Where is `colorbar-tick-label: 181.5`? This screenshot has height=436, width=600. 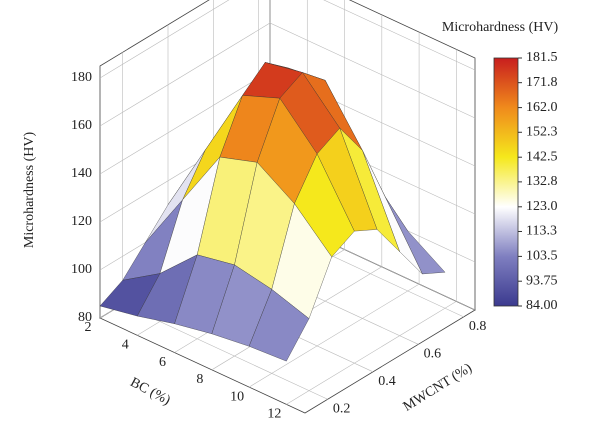 colorbar-tick-label: 181.5 is located at coordinates (542, 57).